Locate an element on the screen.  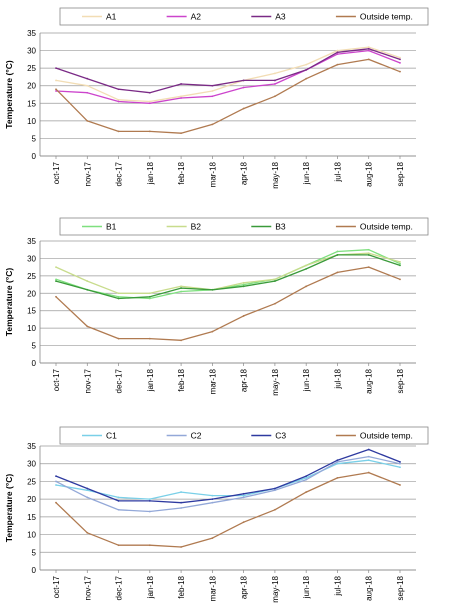
legend-label: A1 is located at coordinates (111, 17).